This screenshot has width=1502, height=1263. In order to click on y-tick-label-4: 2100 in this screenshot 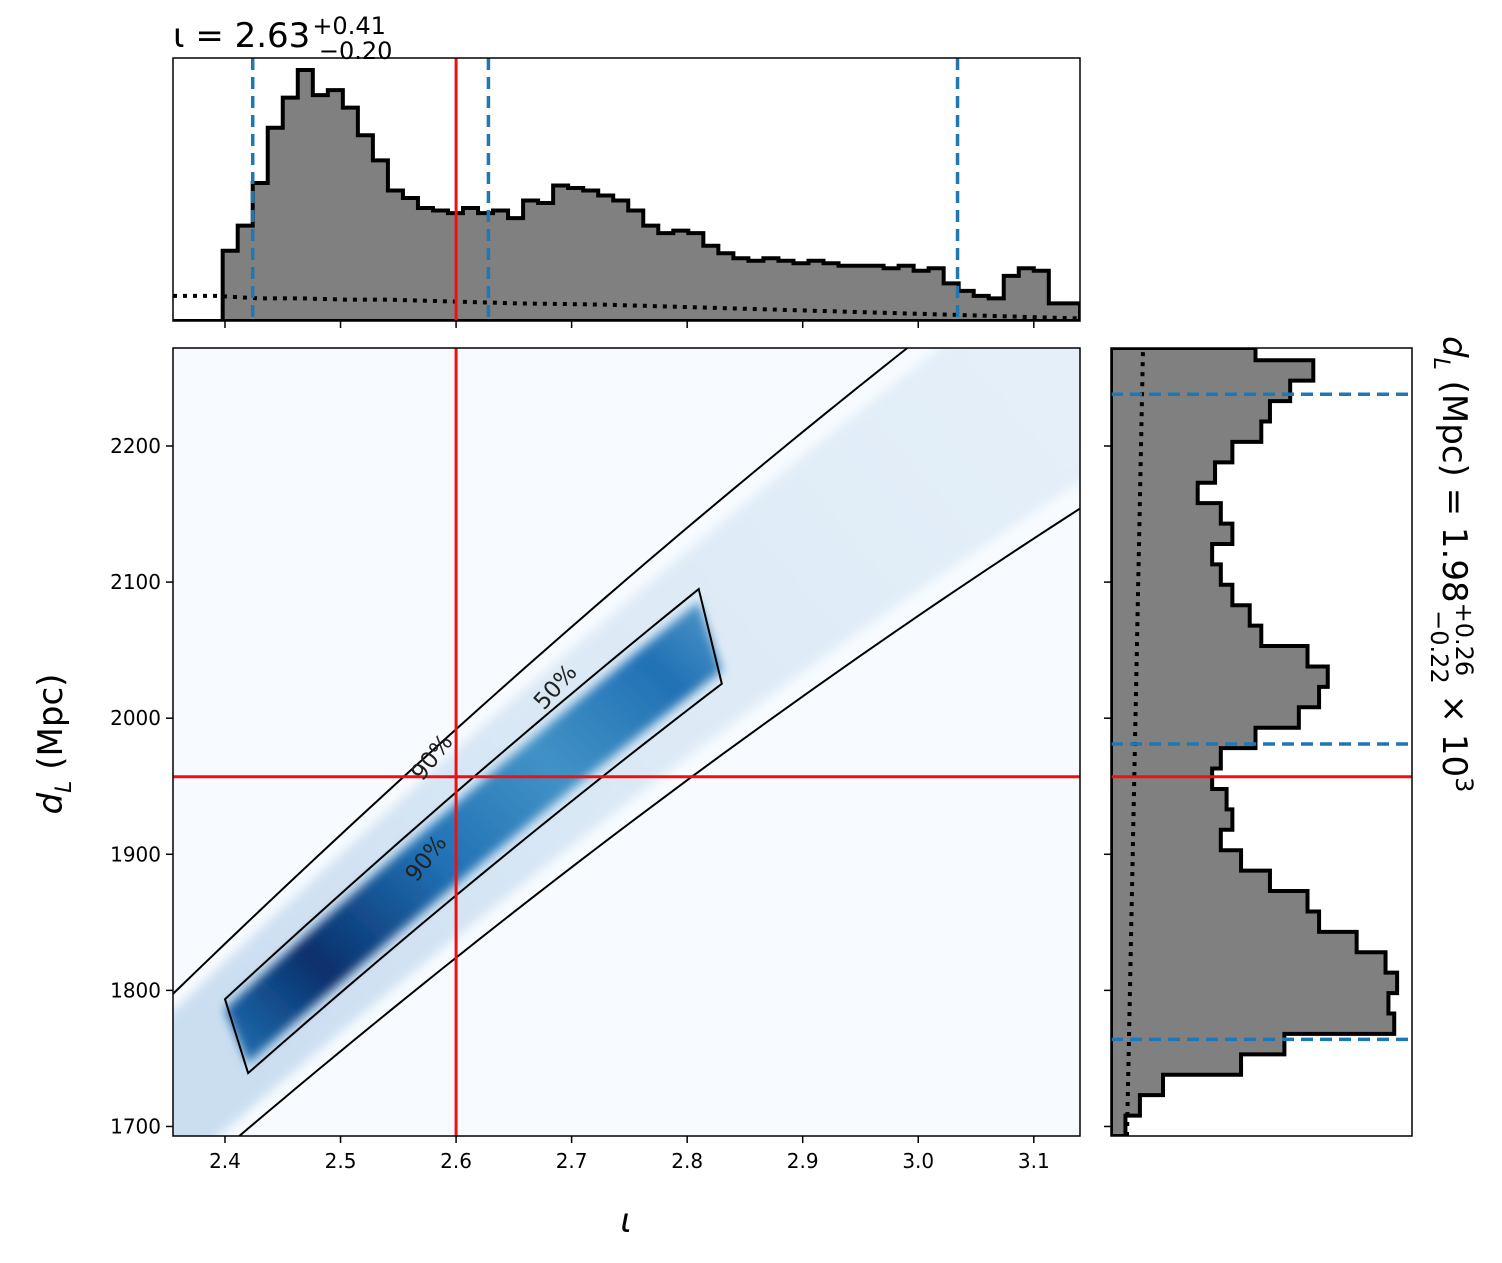, I will do `click(135, 582)`.